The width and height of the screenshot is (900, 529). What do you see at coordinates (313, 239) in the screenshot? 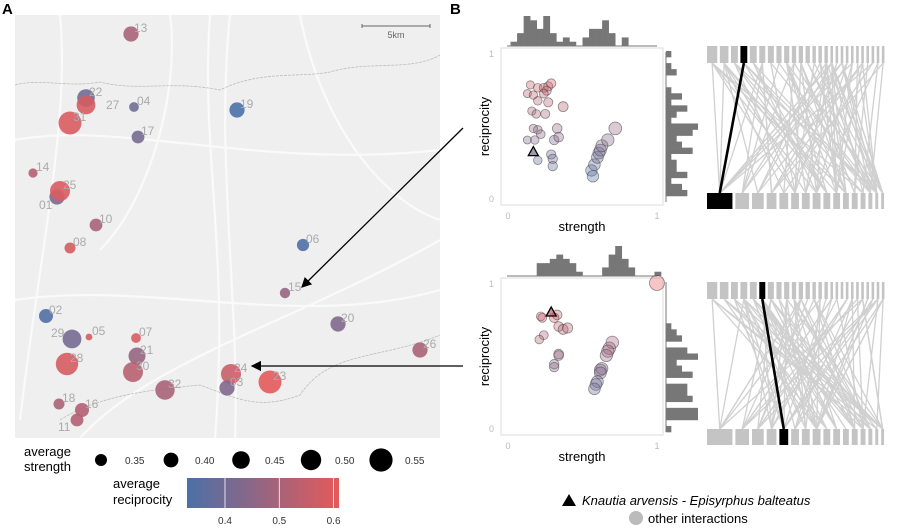
I see `site-label: 06` at bounding box center [313, 239].